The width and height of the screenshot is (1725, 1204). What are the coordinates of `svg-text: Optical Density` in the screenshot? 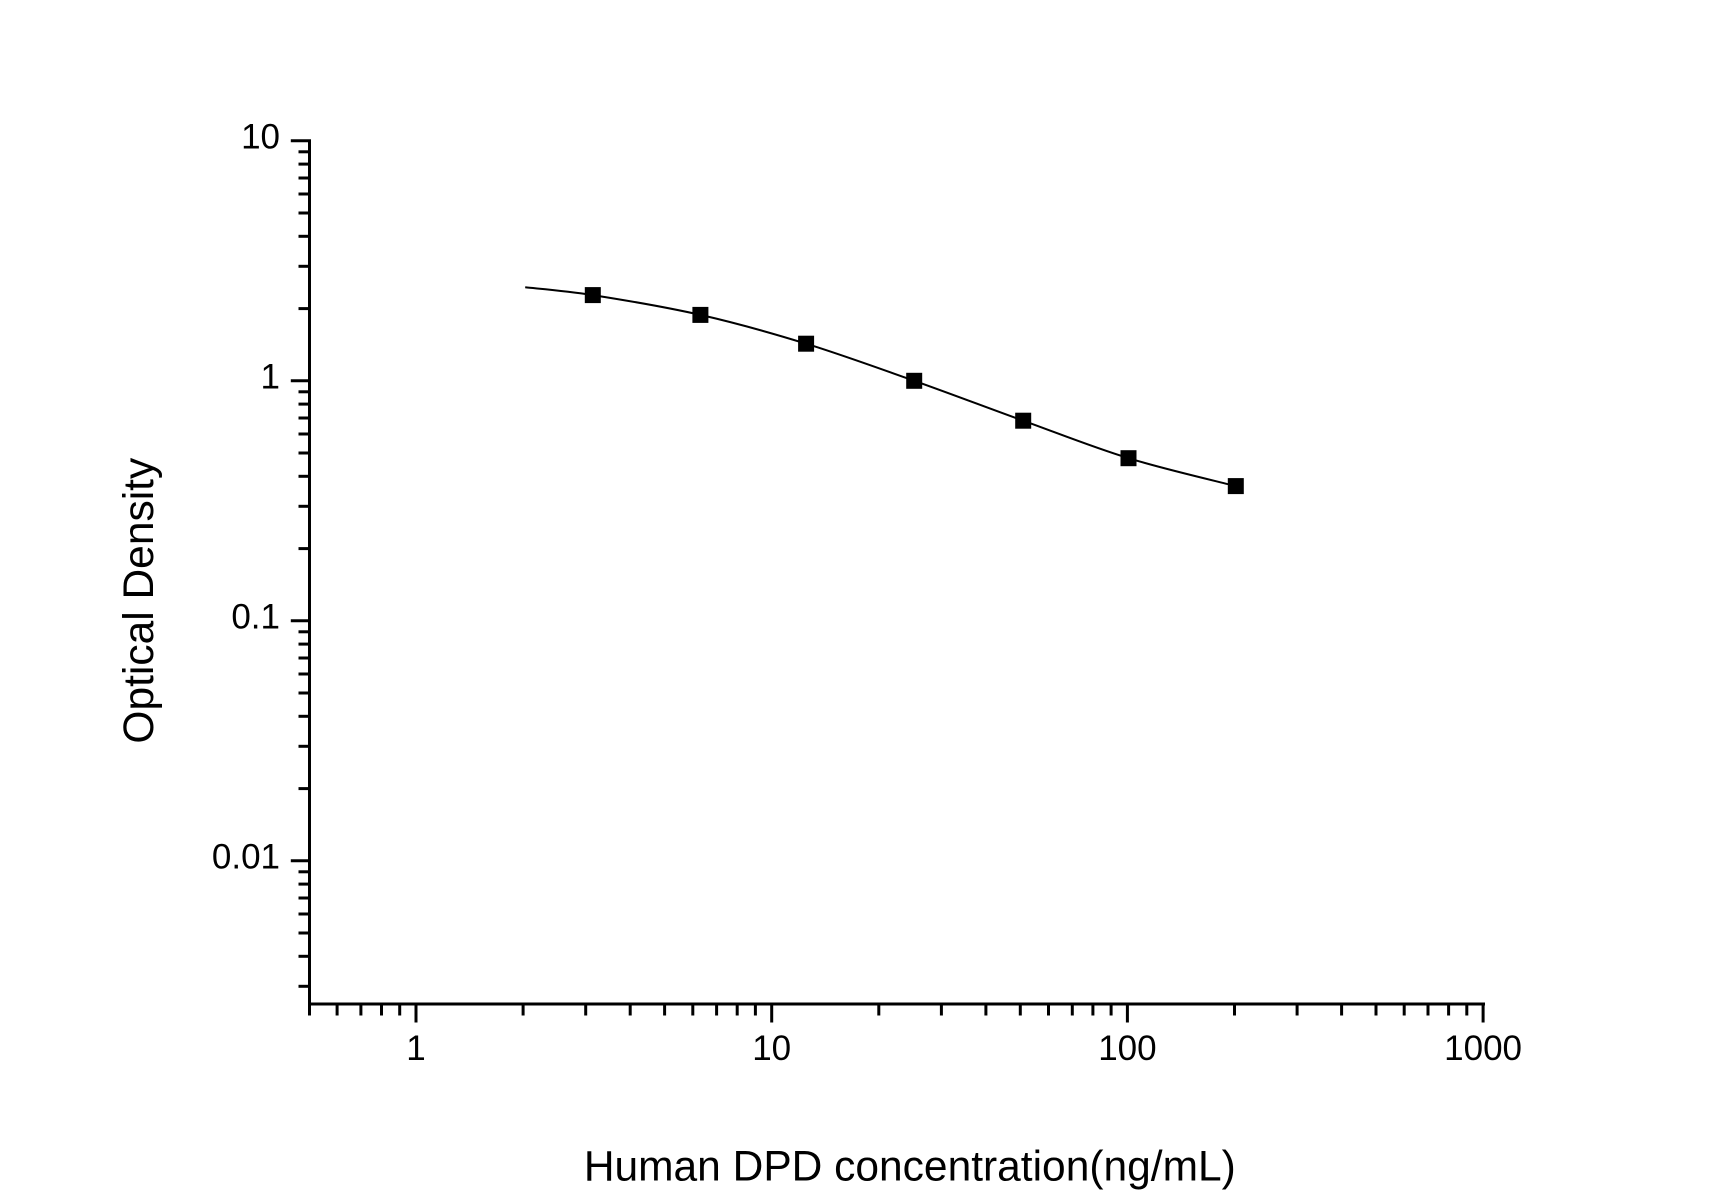 It's located at (139, 600).